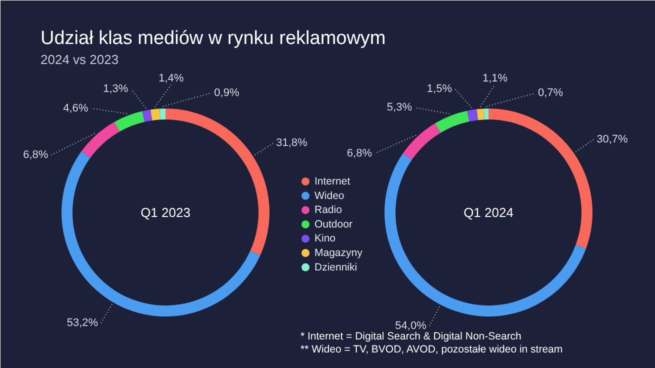  Describe the element at coordinates (411, 336) in the screenshot. I see `text: * Internet = Digital Search & Digital Non-Search` at that location.